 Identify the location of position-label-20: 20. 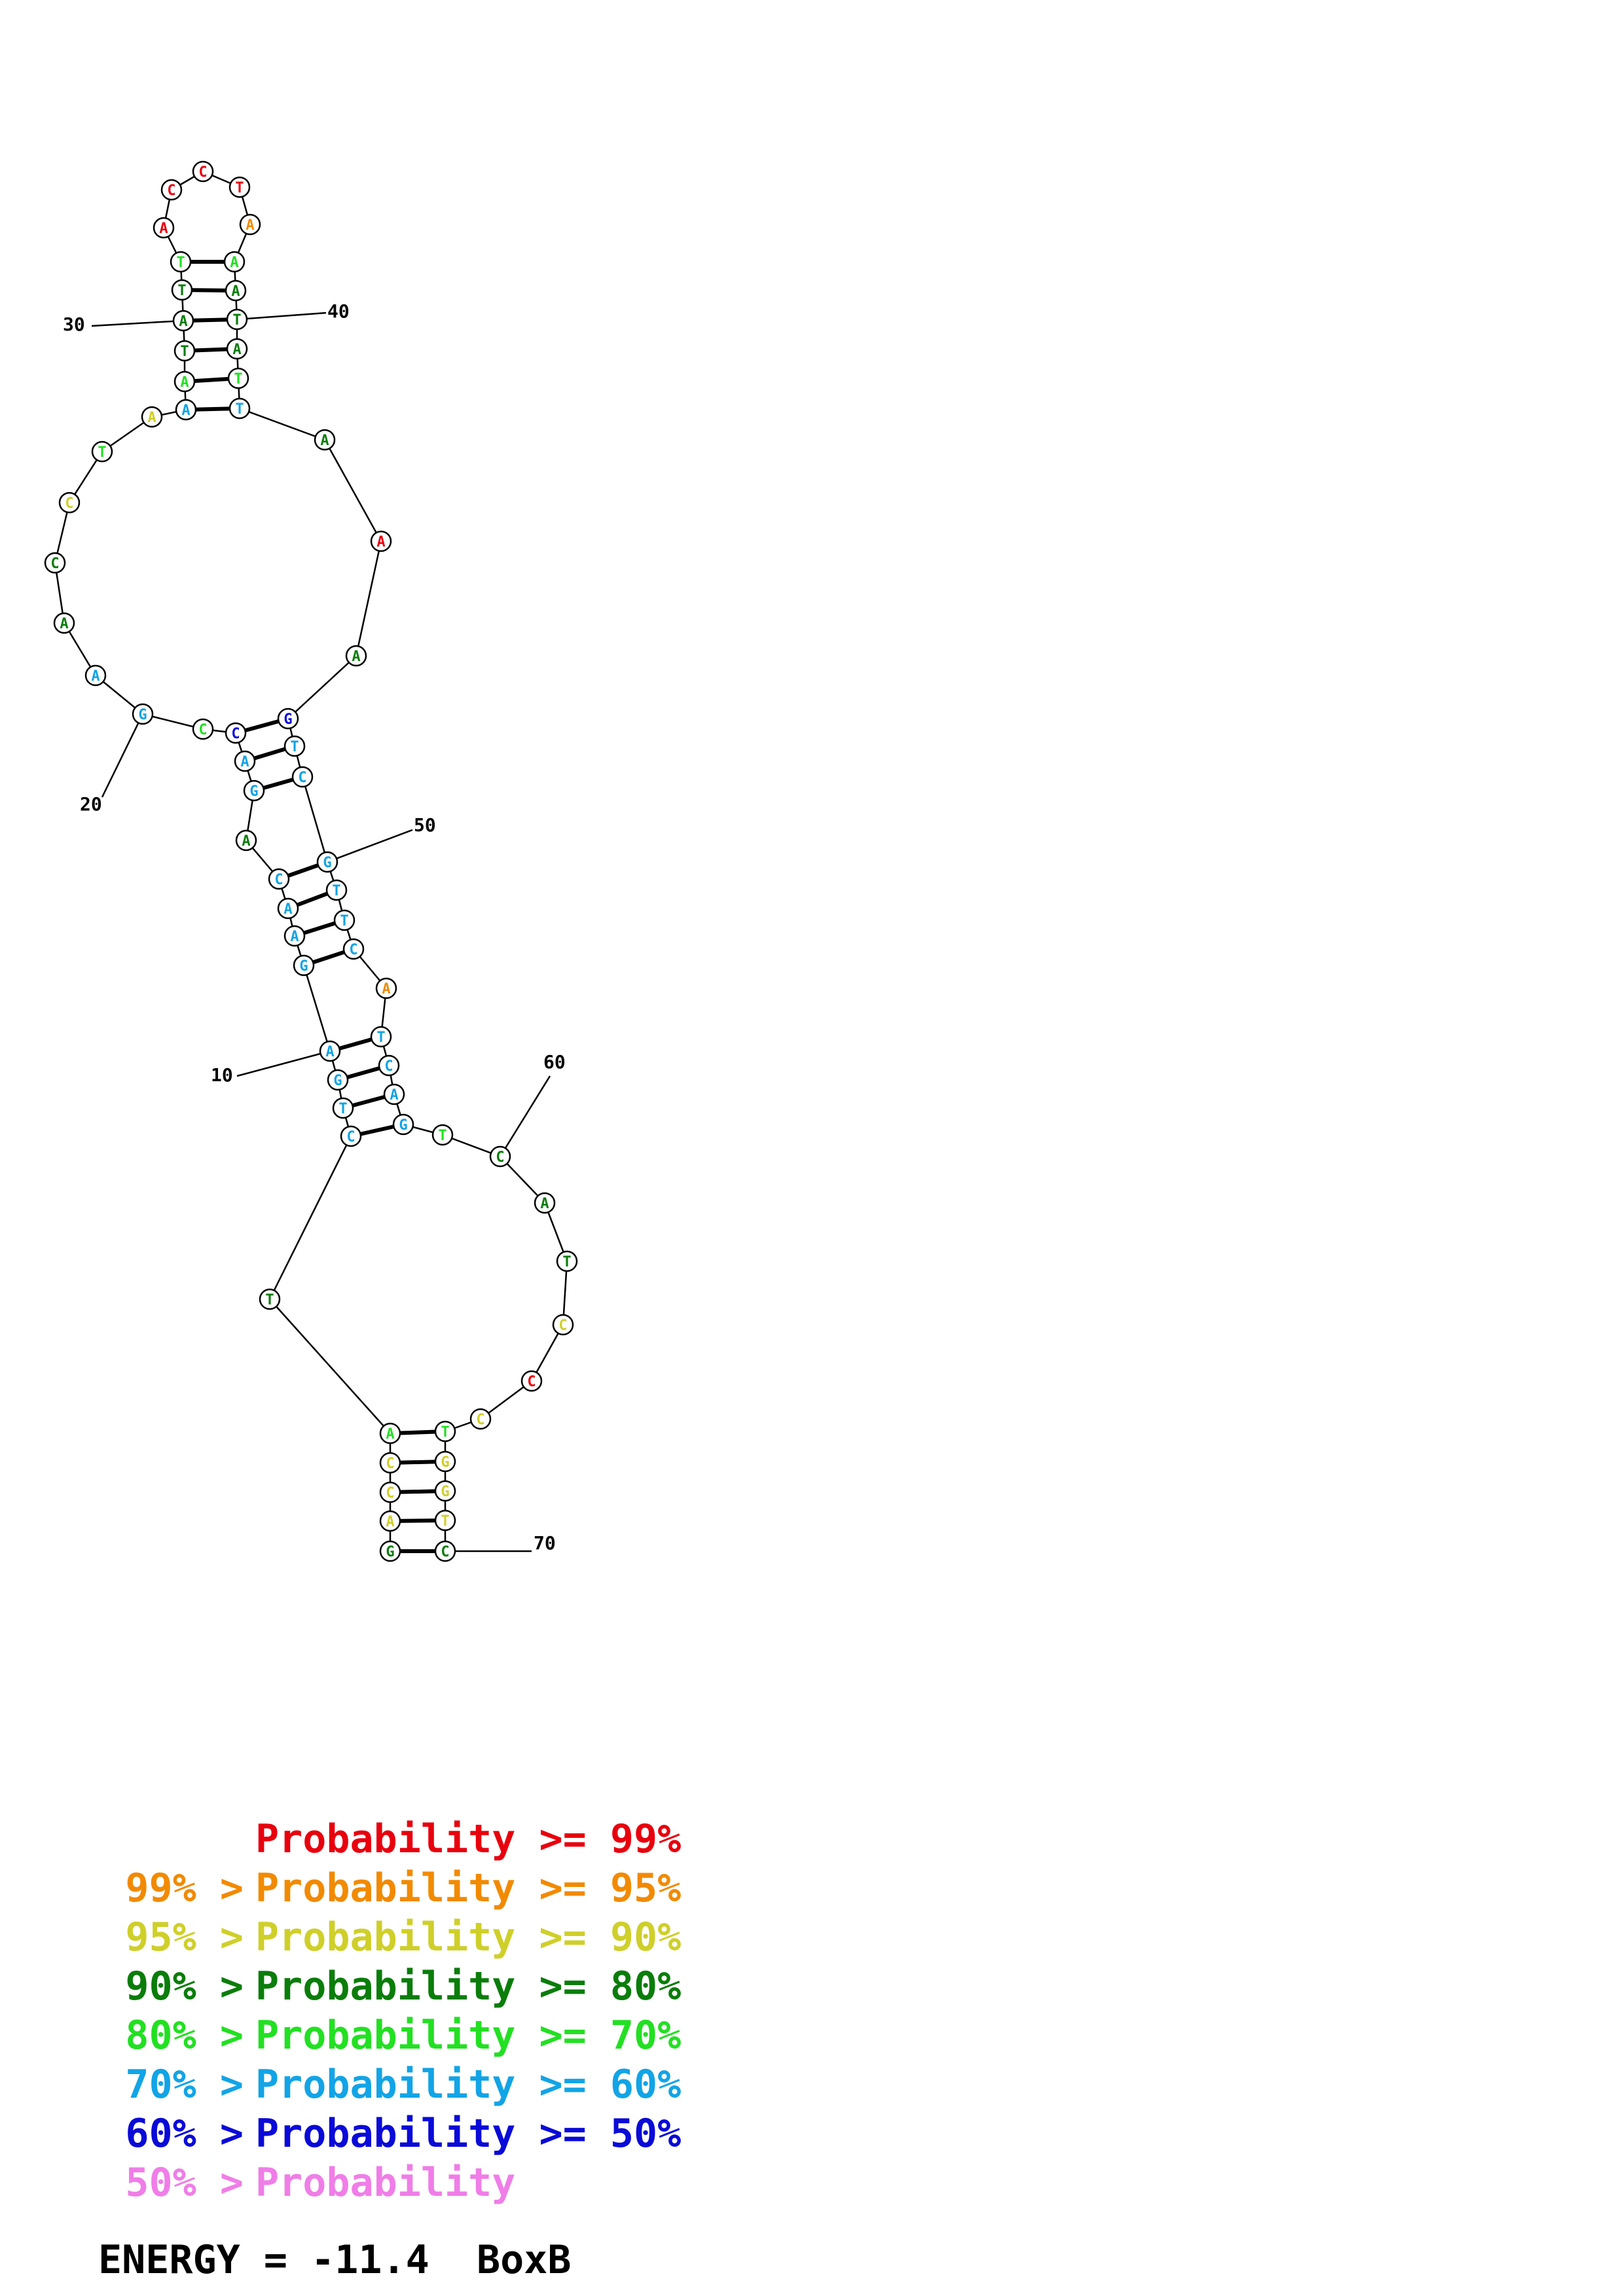
(91, 804).